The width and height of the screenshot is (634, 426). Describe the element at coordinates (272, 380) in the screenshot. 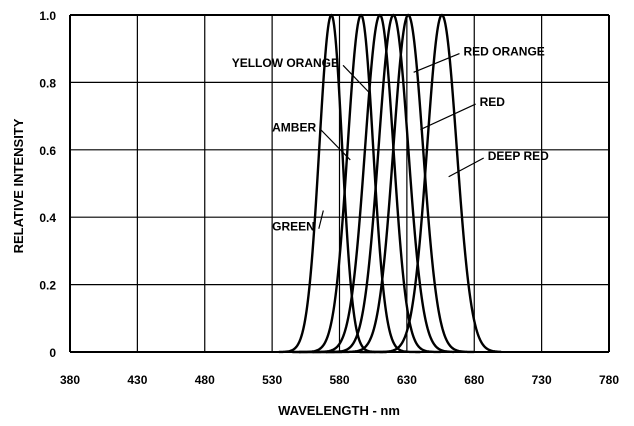

I see `x-tick-label: 530` at that location.